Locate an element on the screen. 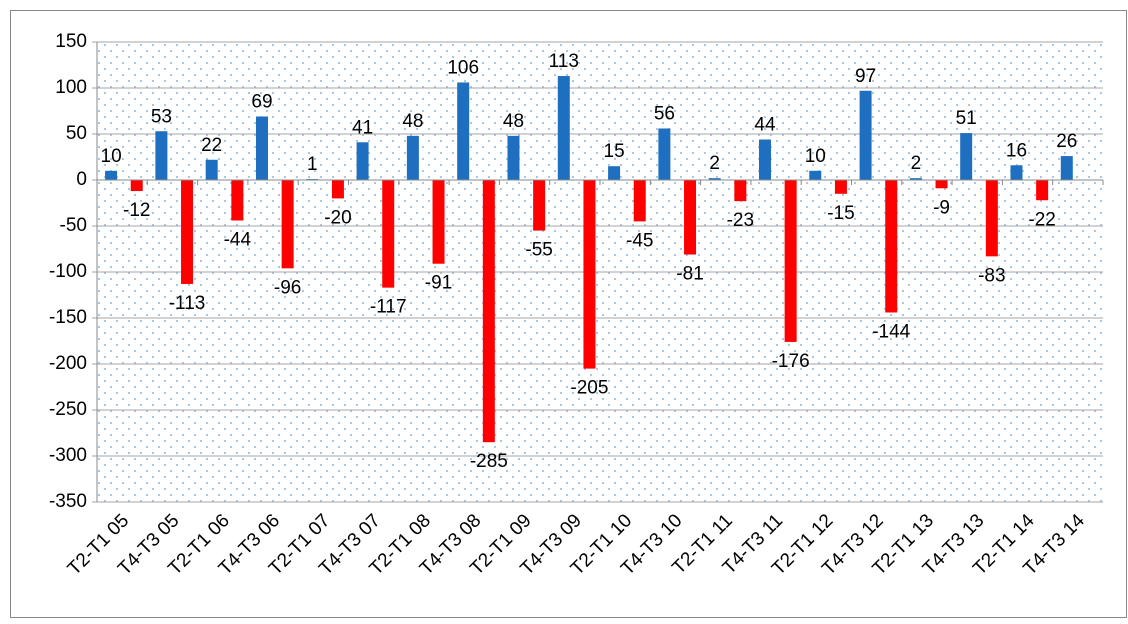 The image size is (1128, 624). data-label: -81 is located at coordinates (689, 274).